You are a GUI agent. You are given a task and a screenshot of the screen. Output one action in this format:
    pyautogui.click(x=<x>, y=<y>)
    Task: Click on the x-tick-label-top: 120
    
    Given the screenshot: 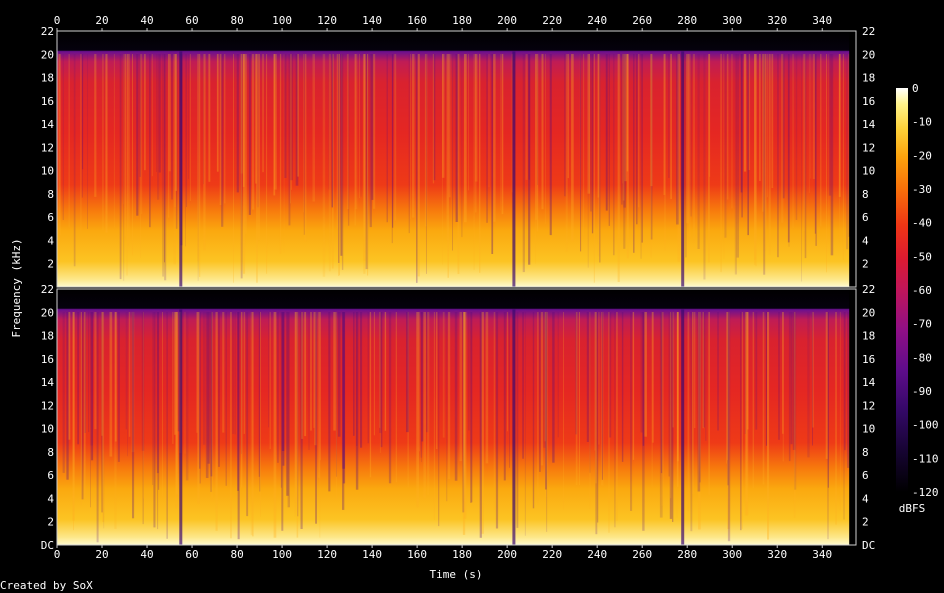 What is the action you would take?
    pyautogui.click(x=327, y=20)
    